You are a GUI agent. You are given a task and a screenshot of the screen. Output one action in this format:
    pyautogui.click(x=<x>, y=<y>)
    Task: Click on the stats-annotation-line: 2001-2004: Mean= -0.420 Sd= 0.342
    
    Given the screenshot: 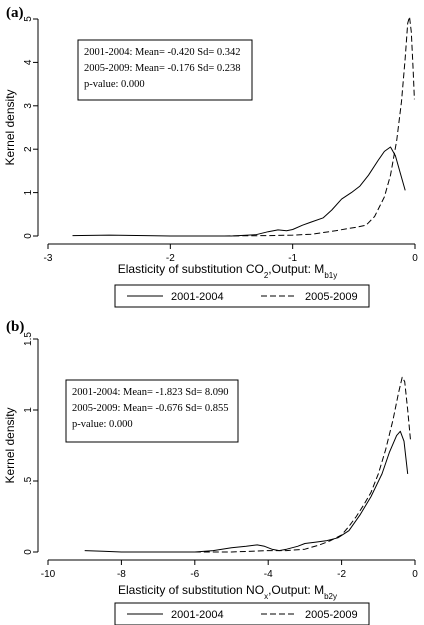 What is the action you would take?
    pyautogui.click(x=162, y=52)
    